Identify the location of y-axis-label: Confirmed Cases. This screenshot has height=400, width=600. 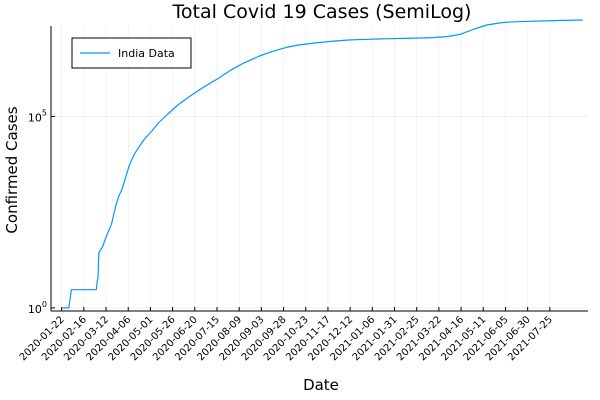
(12, 169).